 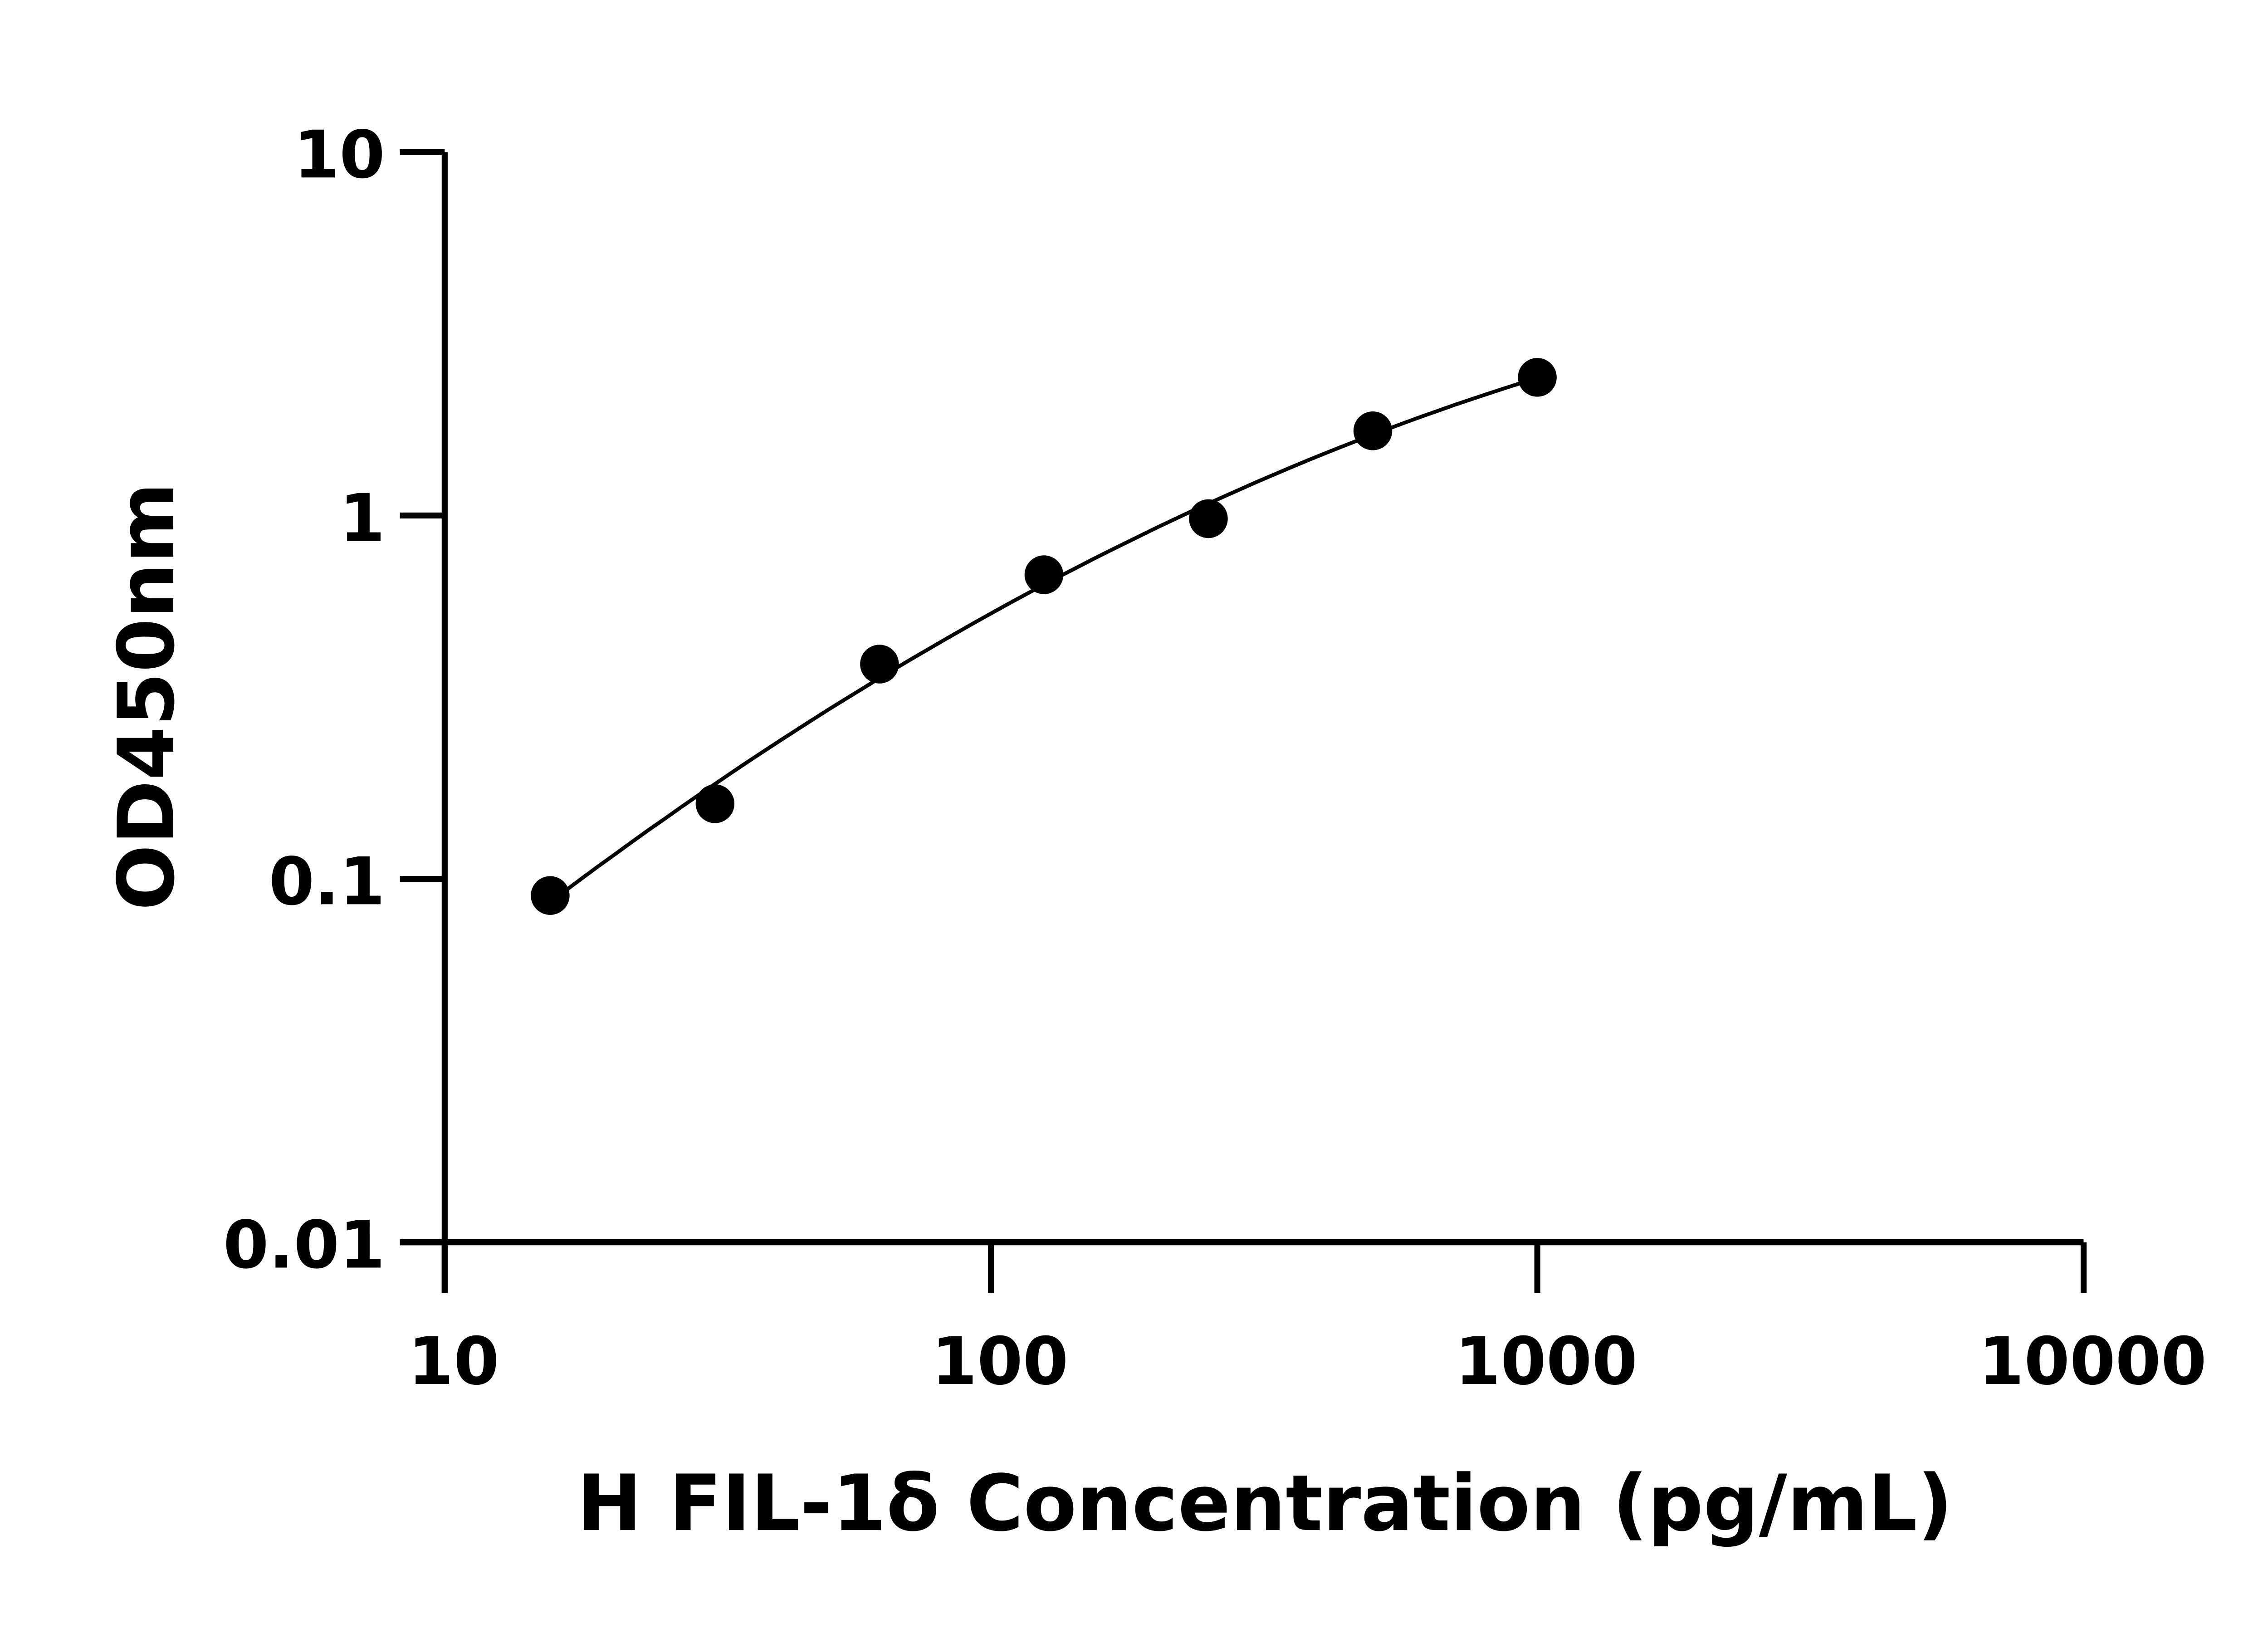 I want to click on y-tick-label: 0.01, so click(x=304, y=1246).